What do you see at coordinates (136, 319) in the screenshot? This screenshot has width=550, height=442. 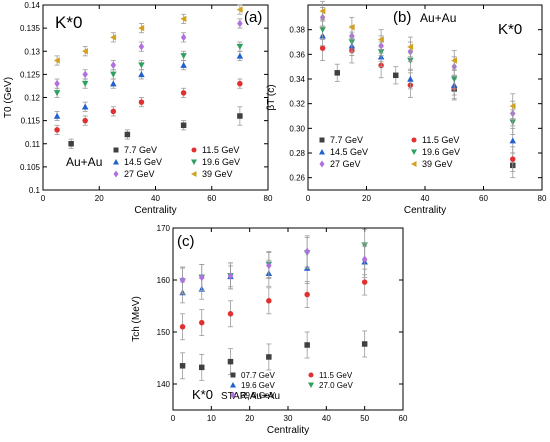 I see `y-axis-label: Tch (MeV)` at bounding box center [136, 319].